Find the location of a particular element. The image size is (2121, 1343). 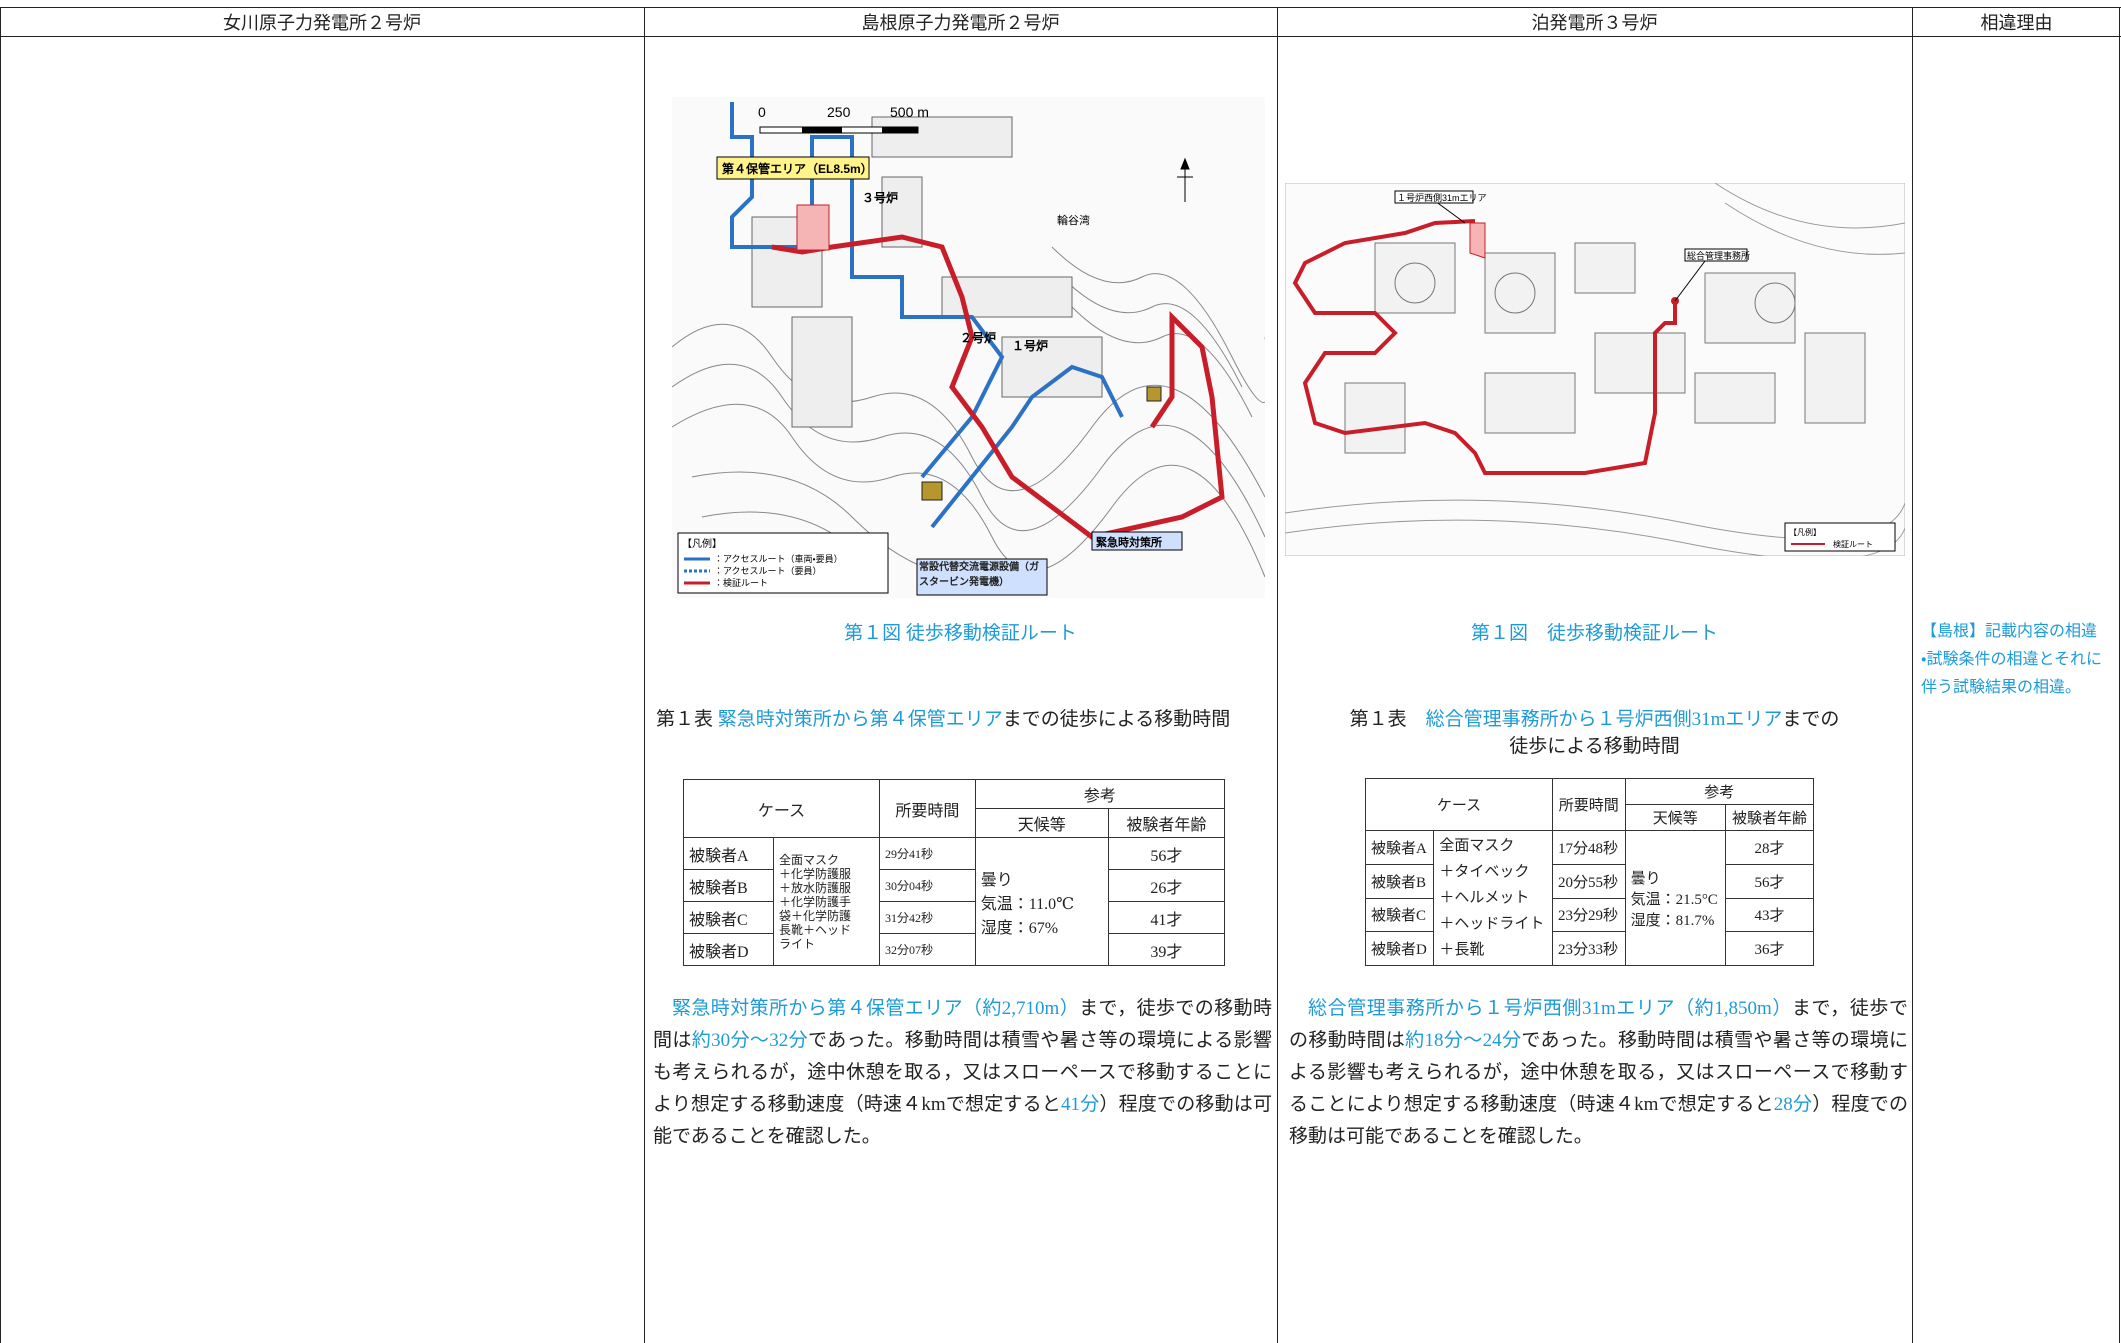

legend-item: ：アクセスルート（要員） is located at coordinates (768, 571).